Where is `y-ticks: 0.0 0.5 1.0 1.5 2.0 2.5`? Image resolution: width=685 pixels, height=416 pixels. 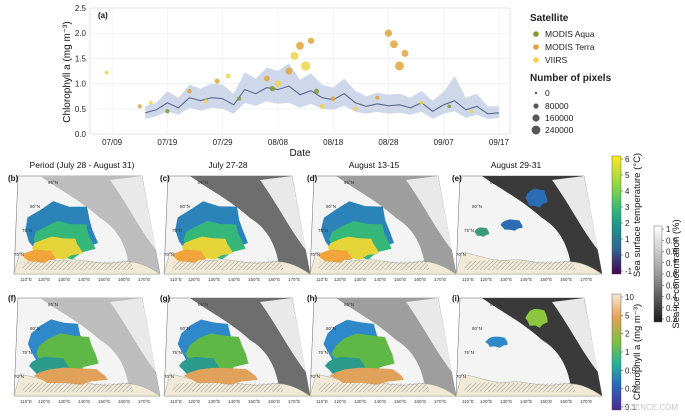
y-ticks: 0.0 0.5 1.0 1.5 2.0 2.5 is located at coordinates (81, 71).